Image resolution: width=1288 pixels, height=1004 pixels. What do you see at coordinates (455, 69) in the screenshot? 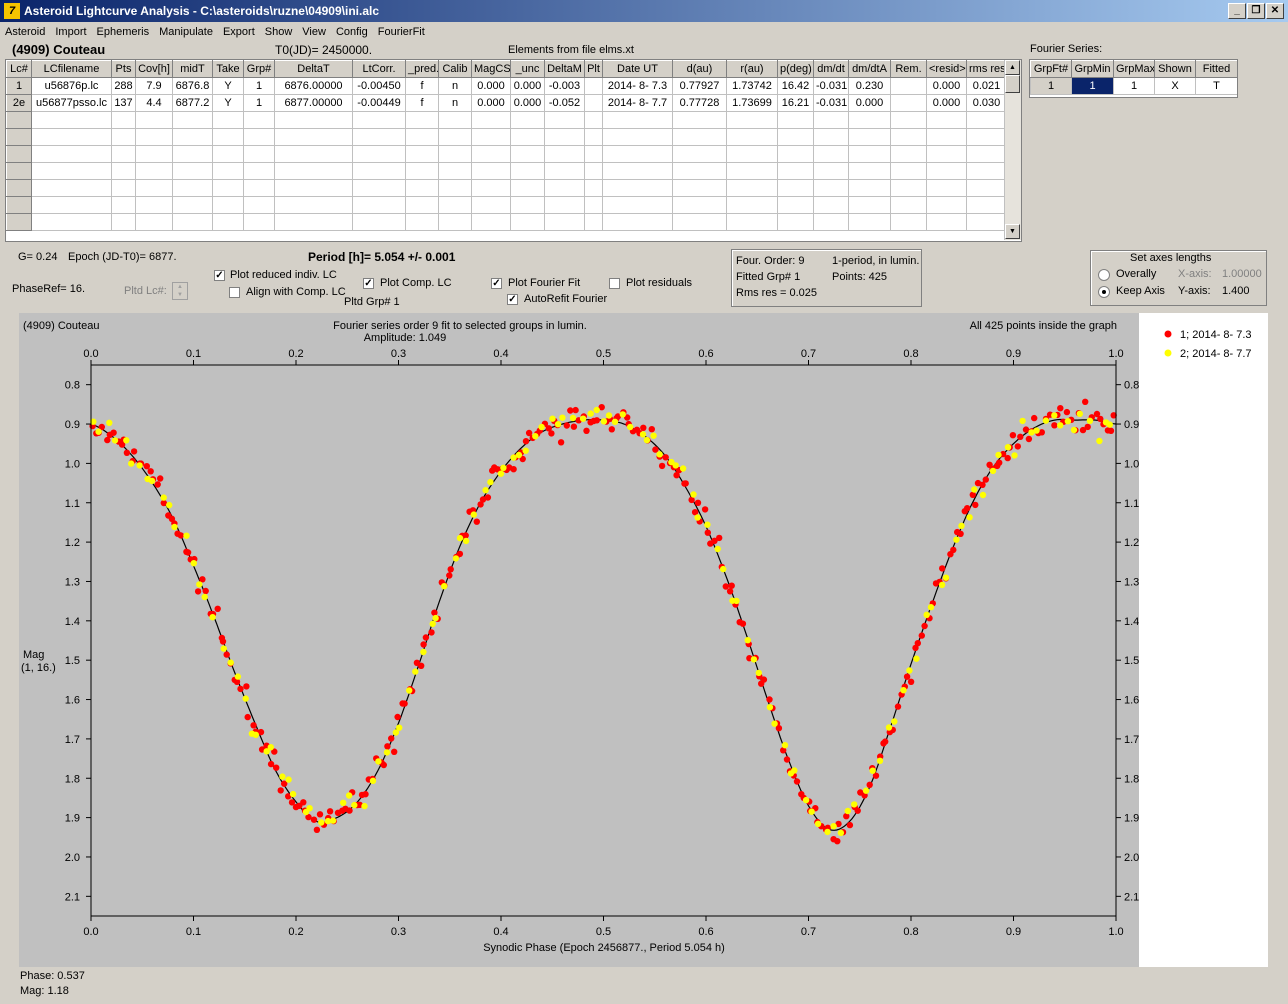
I see `column-header: Calib` at bounding box center [455, 69].